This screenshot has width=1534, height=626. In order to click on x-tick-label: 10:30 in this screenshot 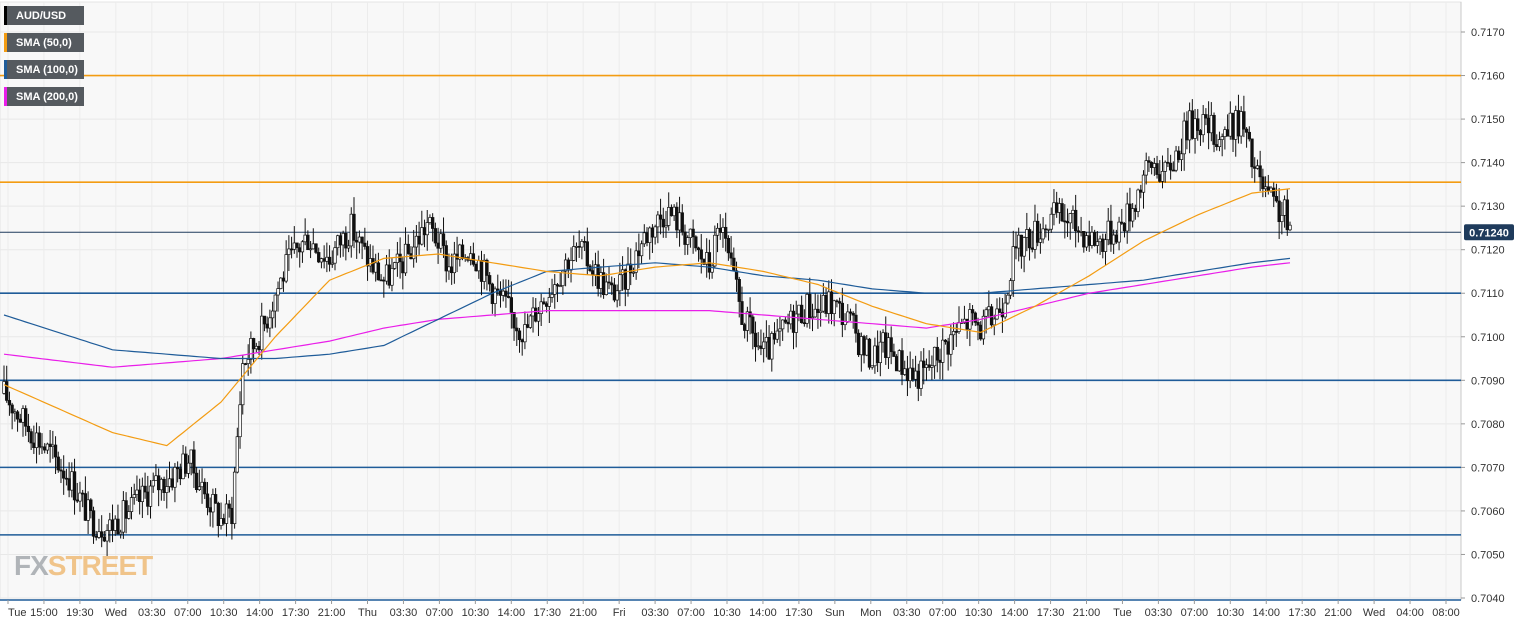, I will do `click(979, 613)`.